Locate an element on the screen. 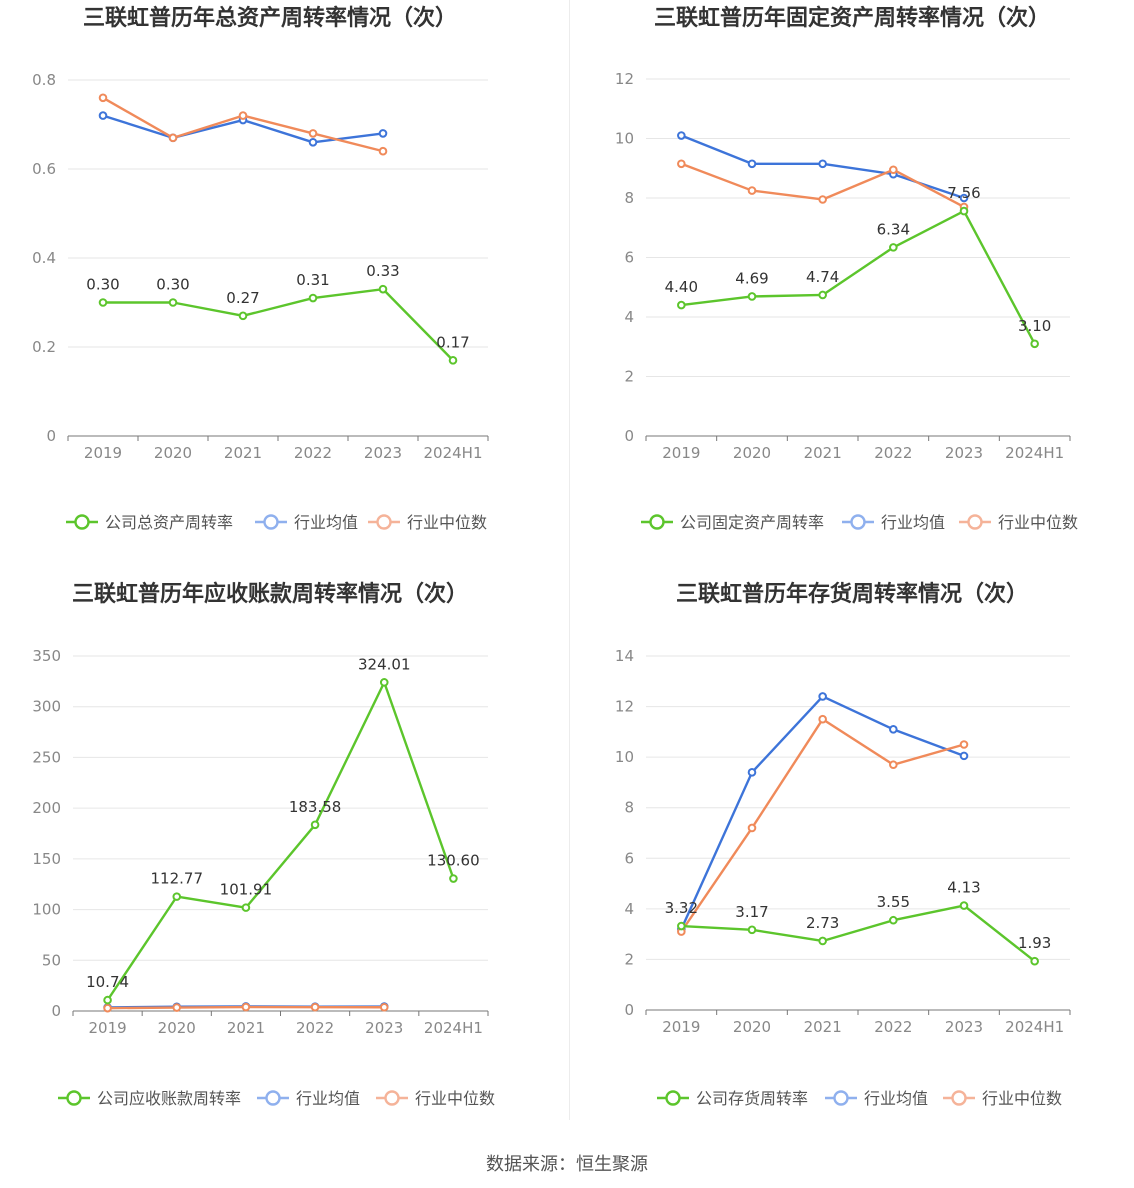 The height and width of the screenshot is (1188, 1134). legend-label: 行业均值 is located at coordinates (328, 1098).